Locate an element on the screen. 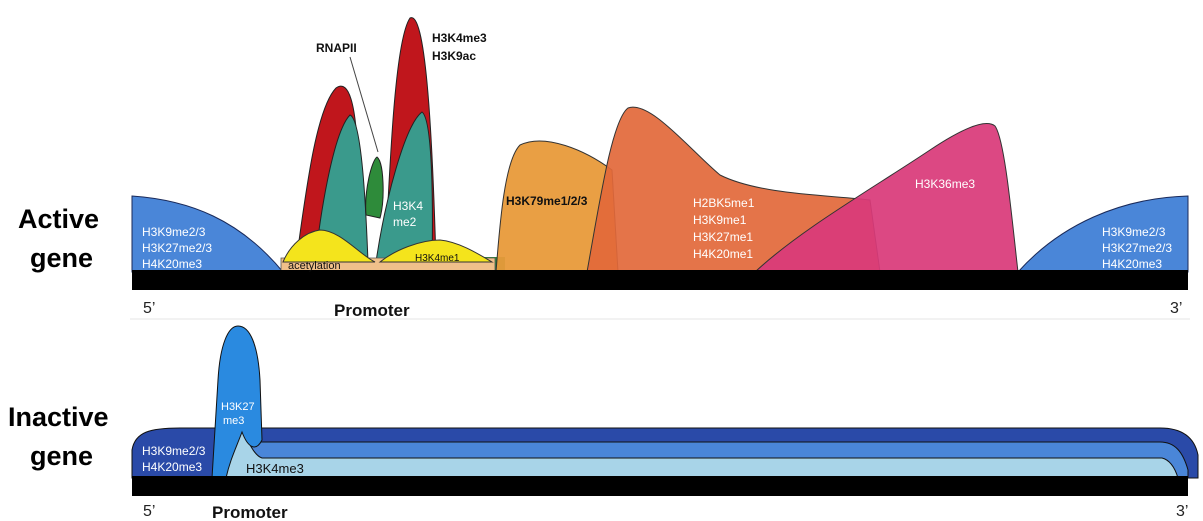  active-left-mark-3: H4K20me3 is located at coordinates (172, 264).